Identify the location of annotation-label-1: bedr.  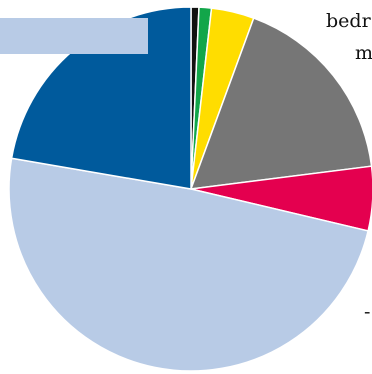
(349, 21).